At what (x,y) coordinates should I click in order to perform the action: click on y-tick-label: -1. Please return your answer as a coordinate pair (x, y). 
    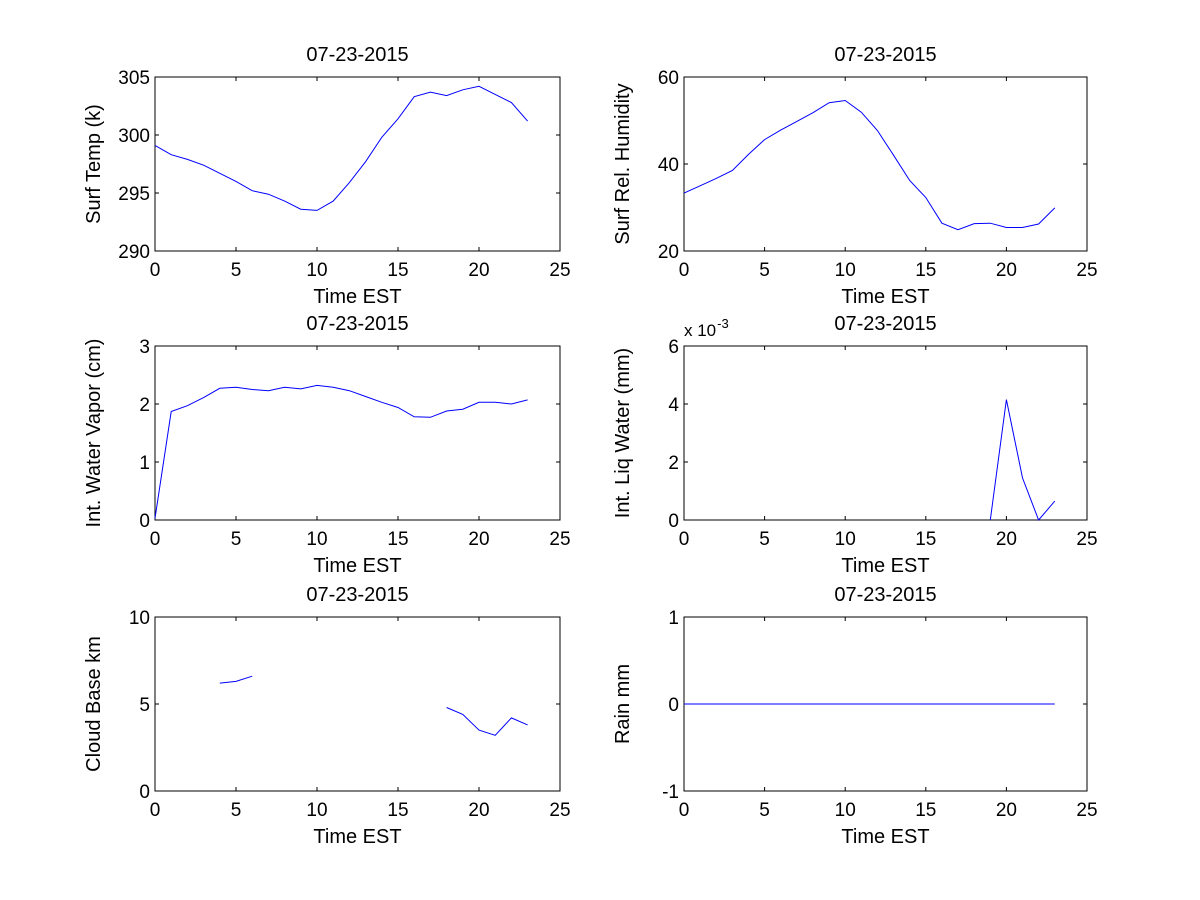
    Looking at the image, I should click on (670, 792).